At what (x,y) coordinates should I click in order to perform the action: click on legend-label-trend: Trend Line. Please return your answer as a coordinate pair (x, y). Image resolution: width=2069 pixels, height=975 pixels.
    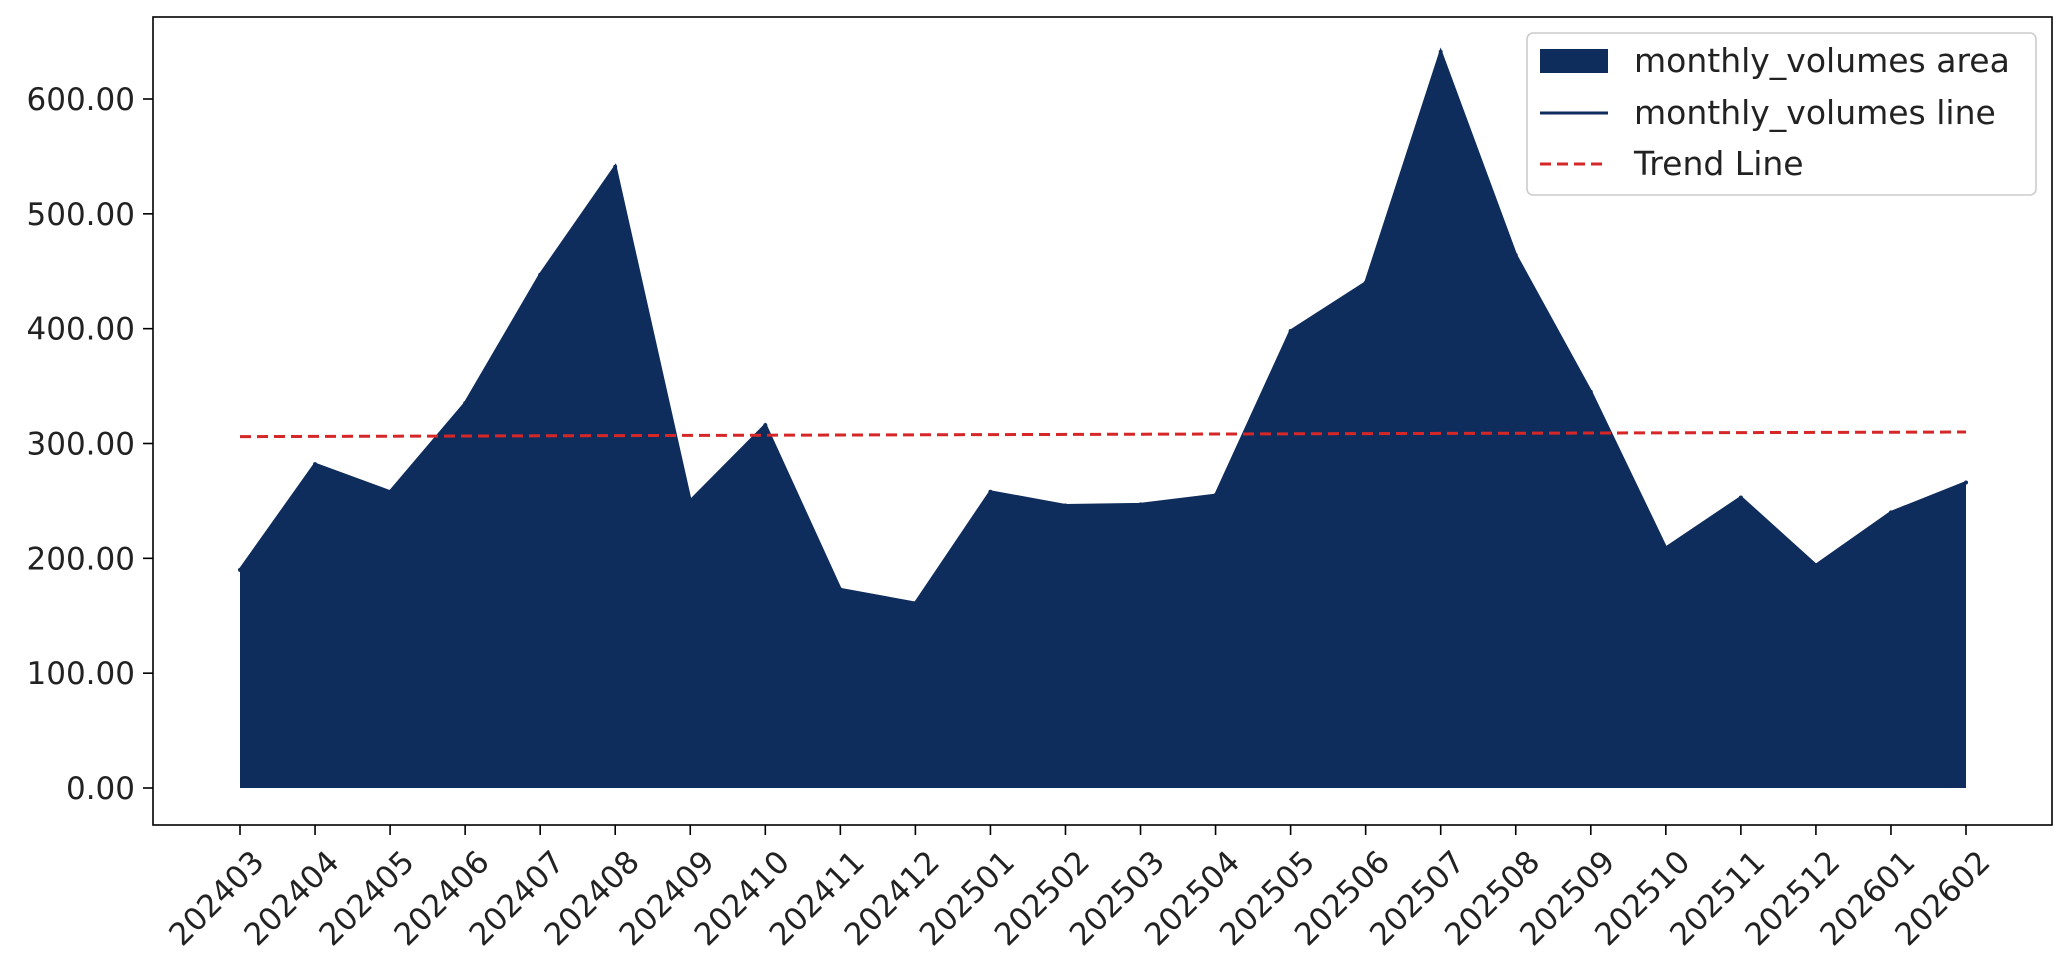
    Looking at the image, I should click on (1718, 163).